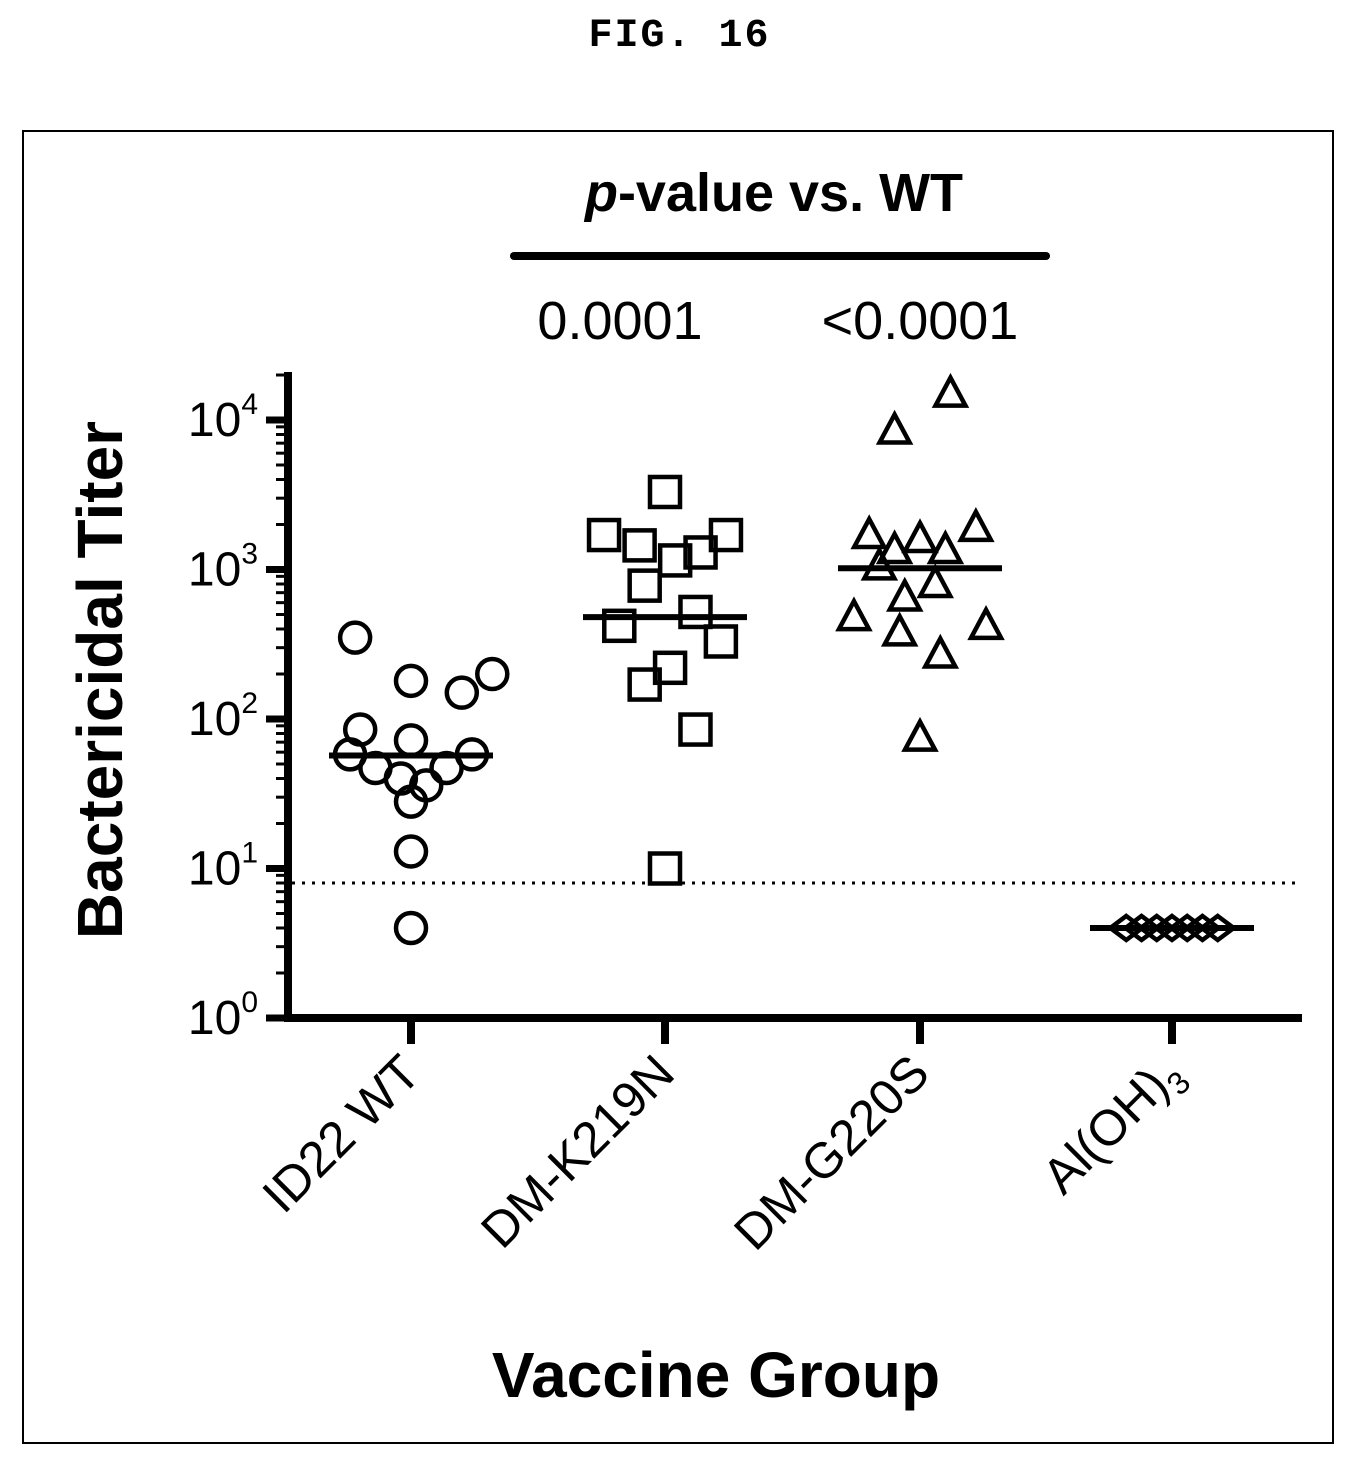 The height and width of the screenshot is (1468, 1359). Describe the element at coordinates (780, 257) in the screenshot. I see `pvalue-header-group: p-value vs. WT 0.0001 <0.0001` at that location.